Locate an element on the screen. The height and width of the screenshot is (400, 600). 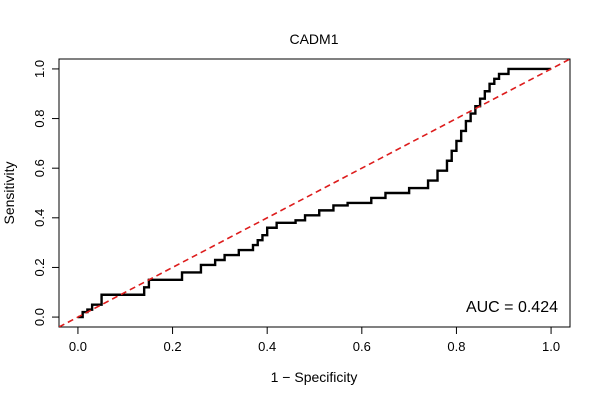
y-axis: 0.0 0.2 0.4 0.6 0.8 1.0 is located at coordinates (46, 193).